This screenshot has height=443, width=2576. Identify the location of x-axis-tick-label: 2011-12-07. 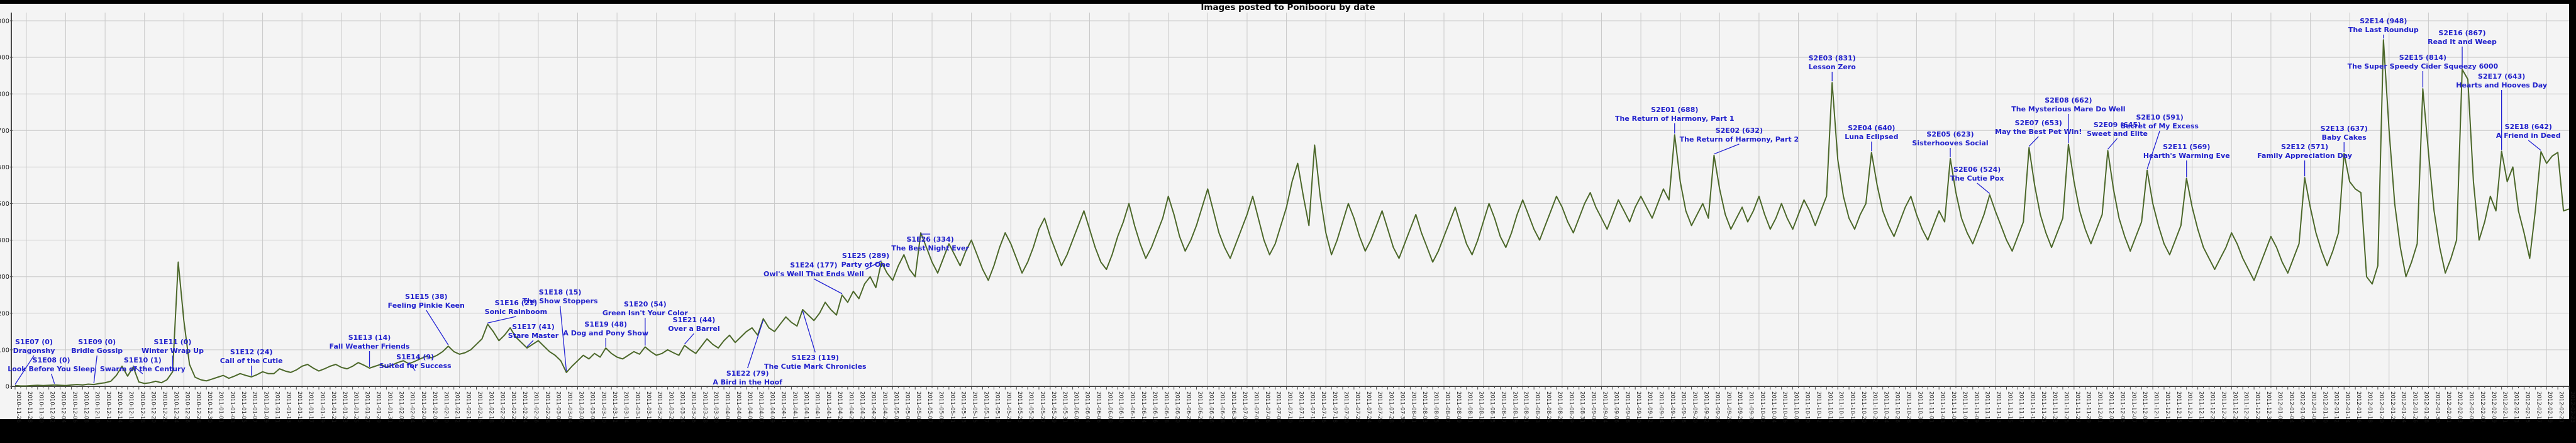
(2133, 407).